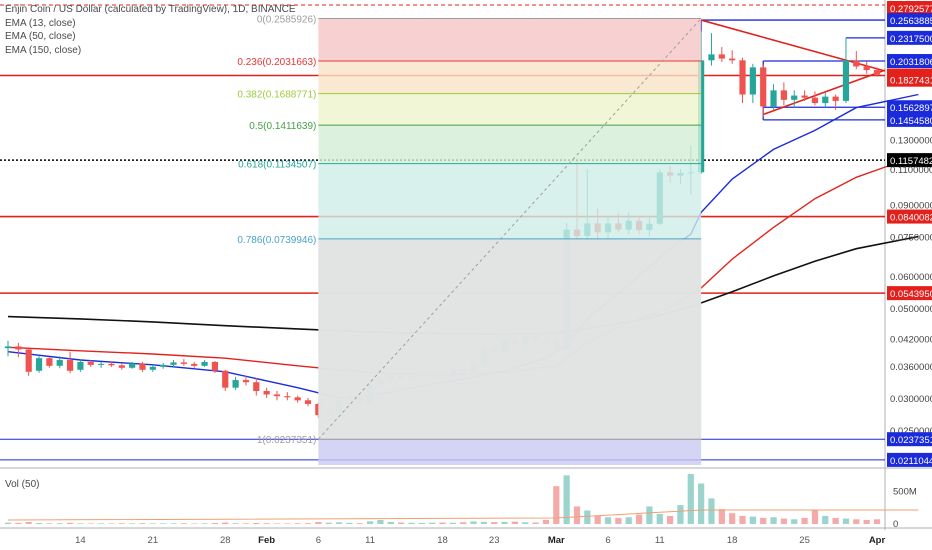  I want to click on price-tick: 0.0600000, so click(911, 277).